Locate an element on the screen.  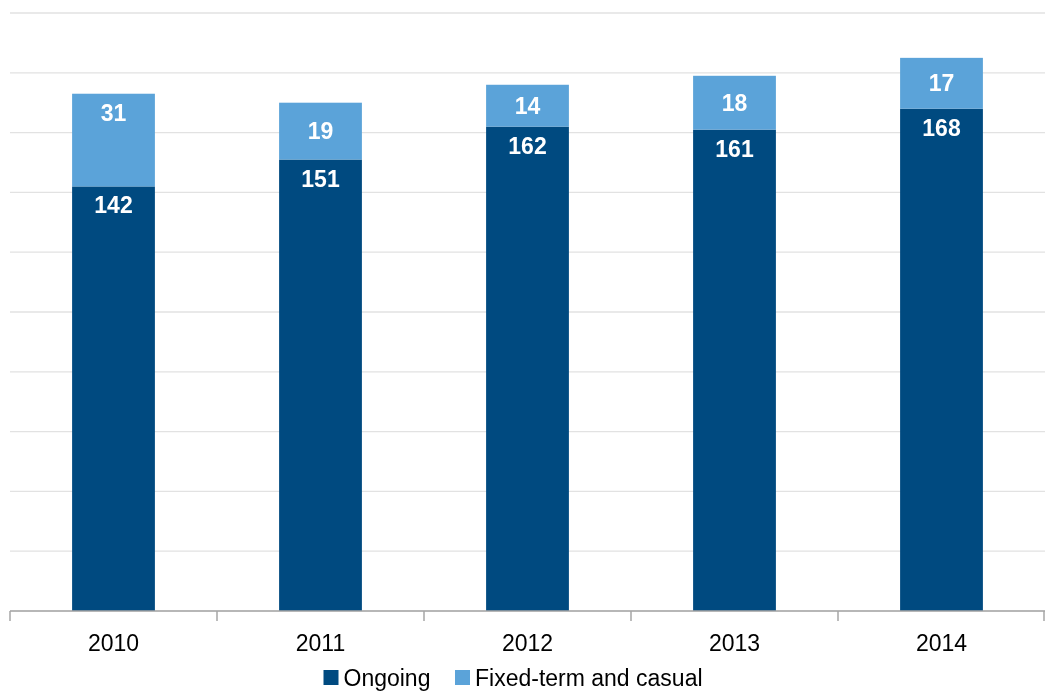
data-label: 18 is located at coordinates (734, 102).